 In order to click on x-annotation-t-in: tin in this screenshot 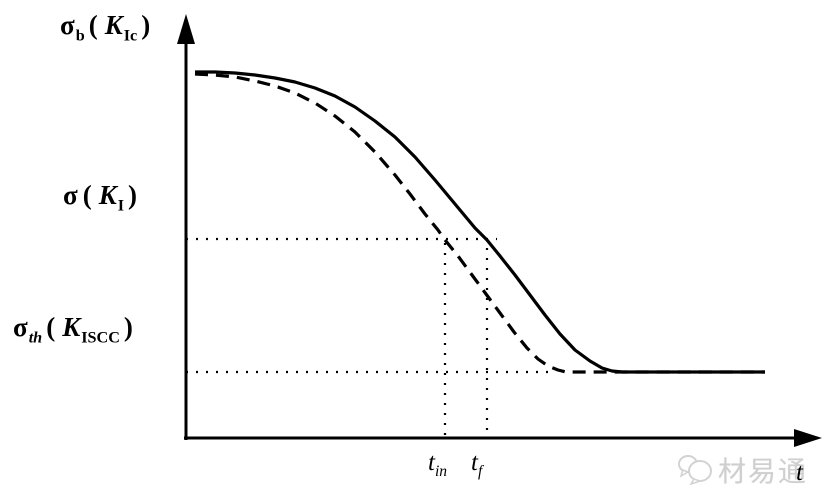, I will do `click(437, 465)`.